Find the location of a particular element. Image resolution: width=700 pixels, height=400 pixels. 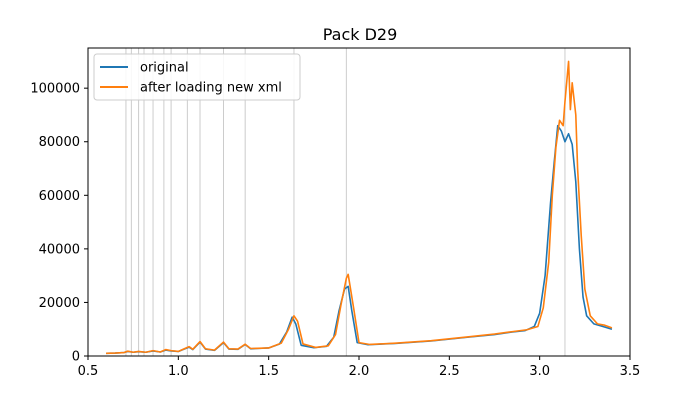

y-tick-label: 60000 is located at coordinates (59, 196).